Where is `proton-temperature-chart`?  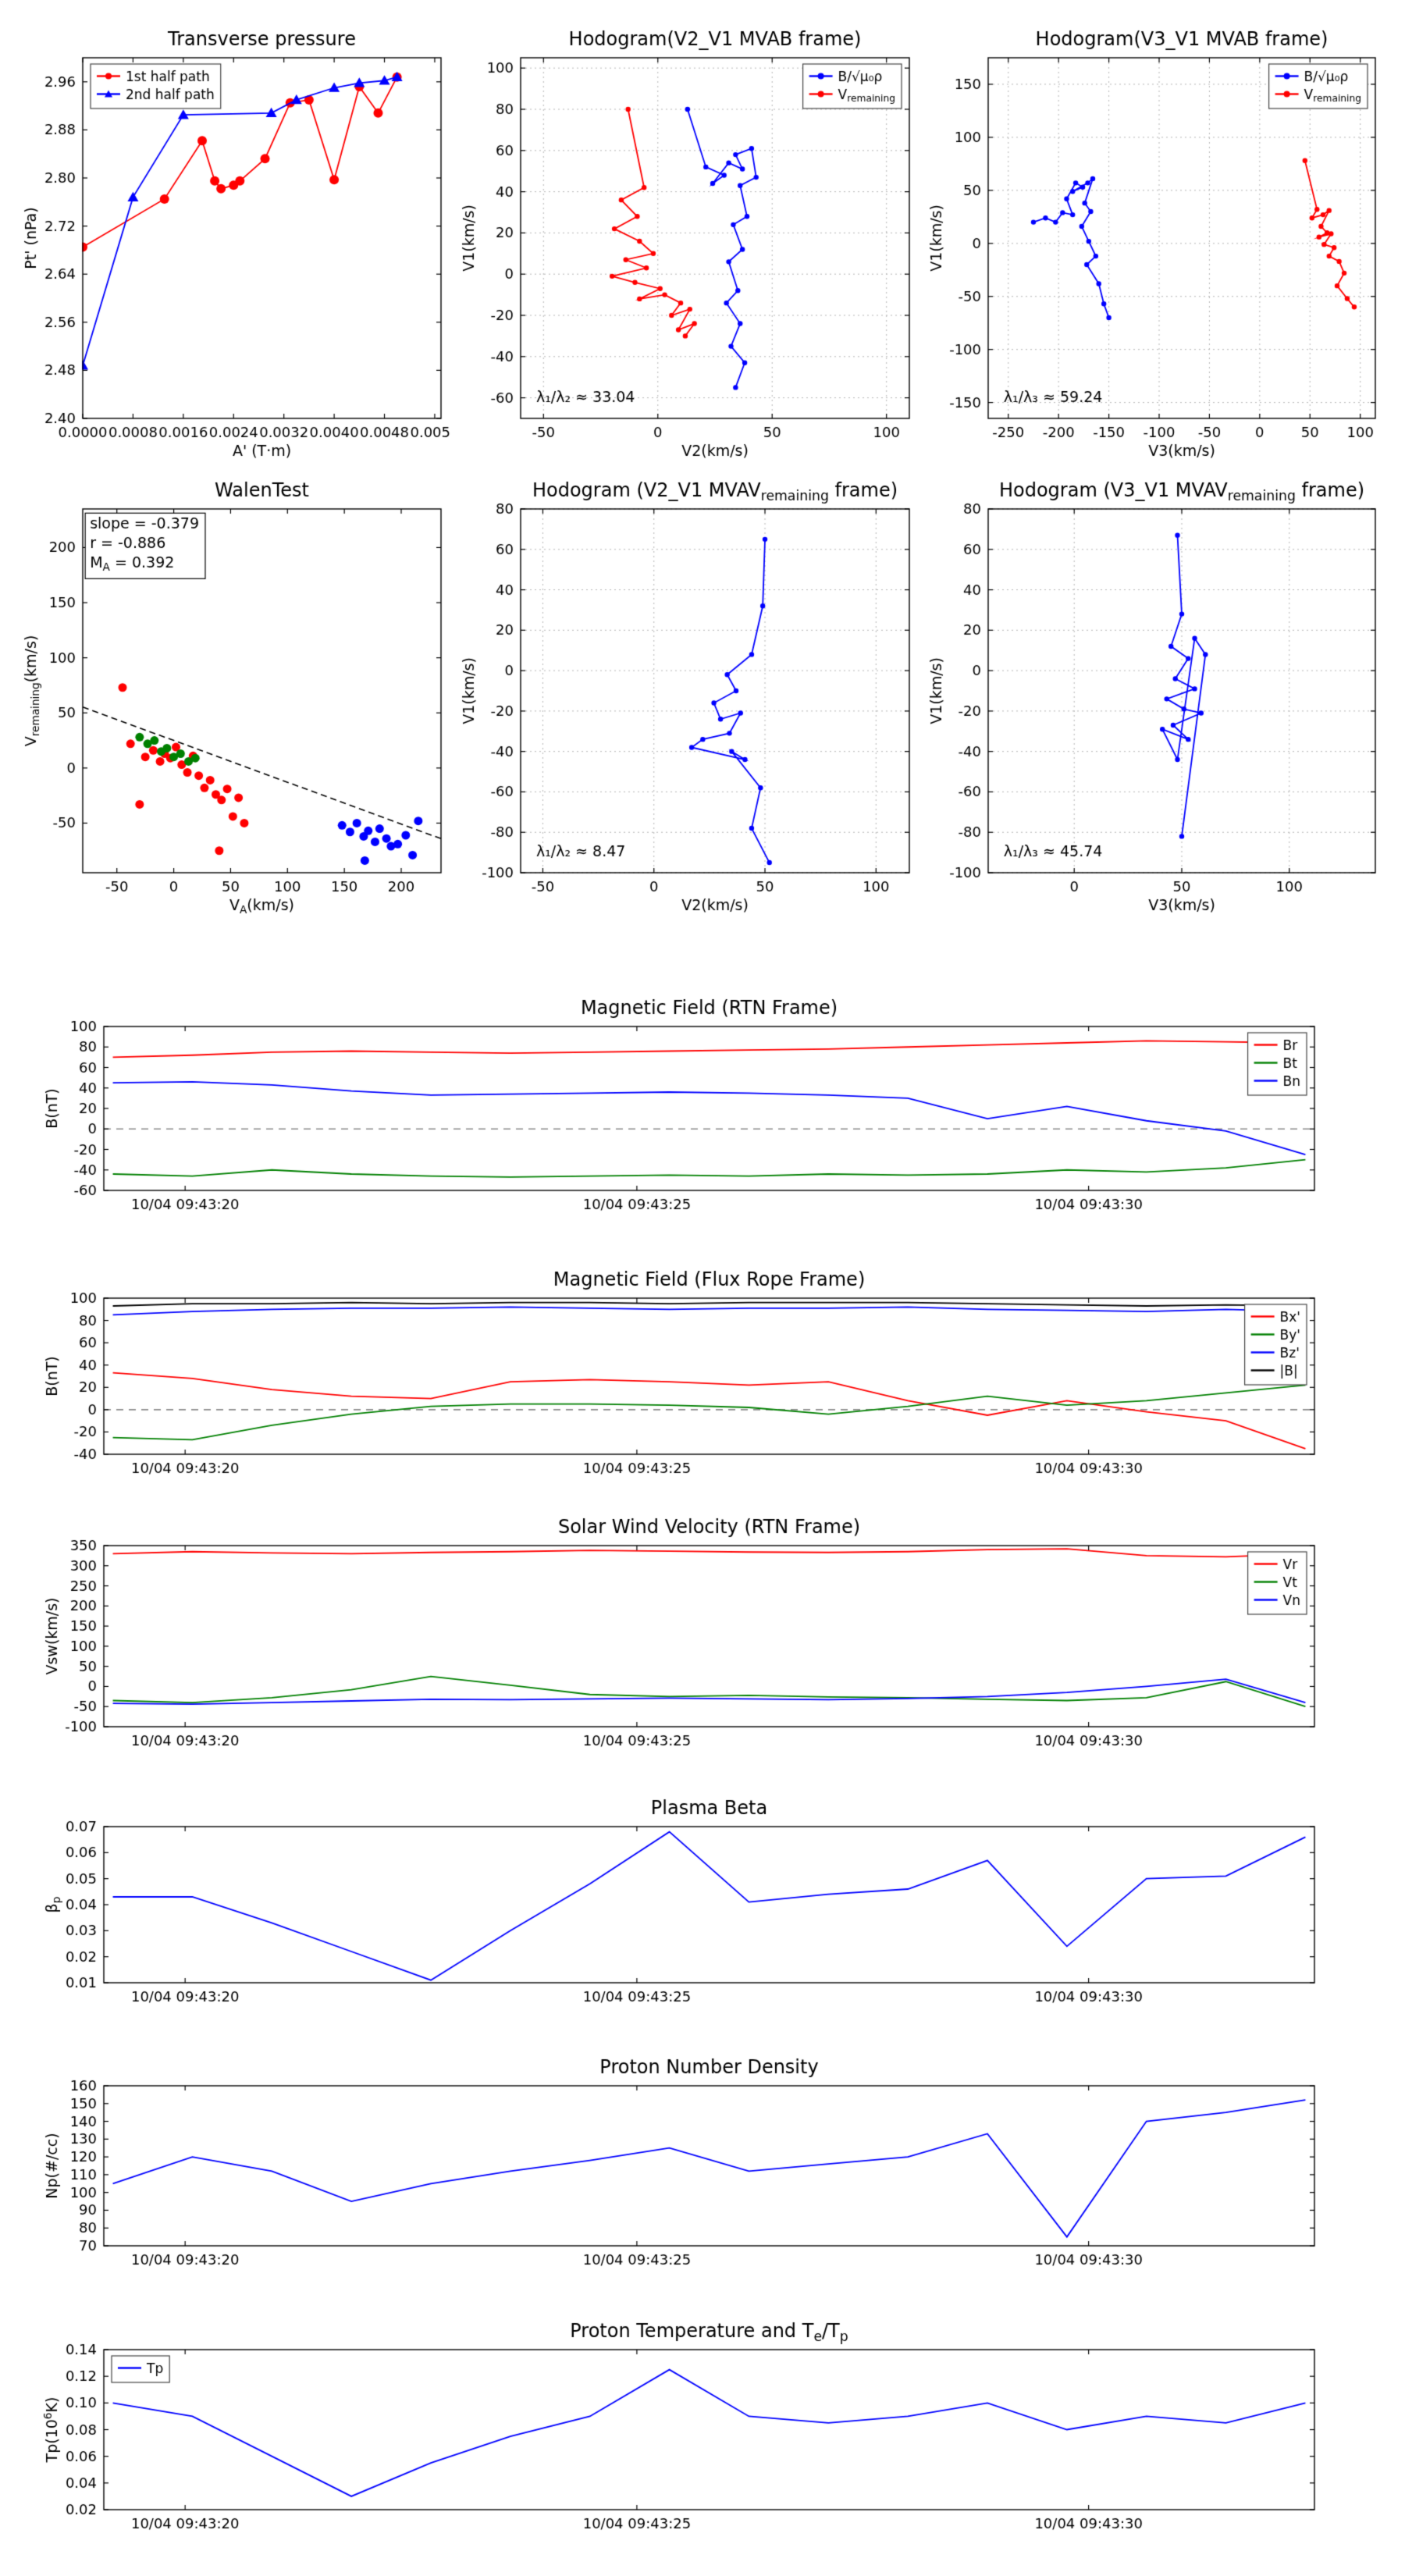 proton-temperature-chart is located at coordinates (682, 2430).